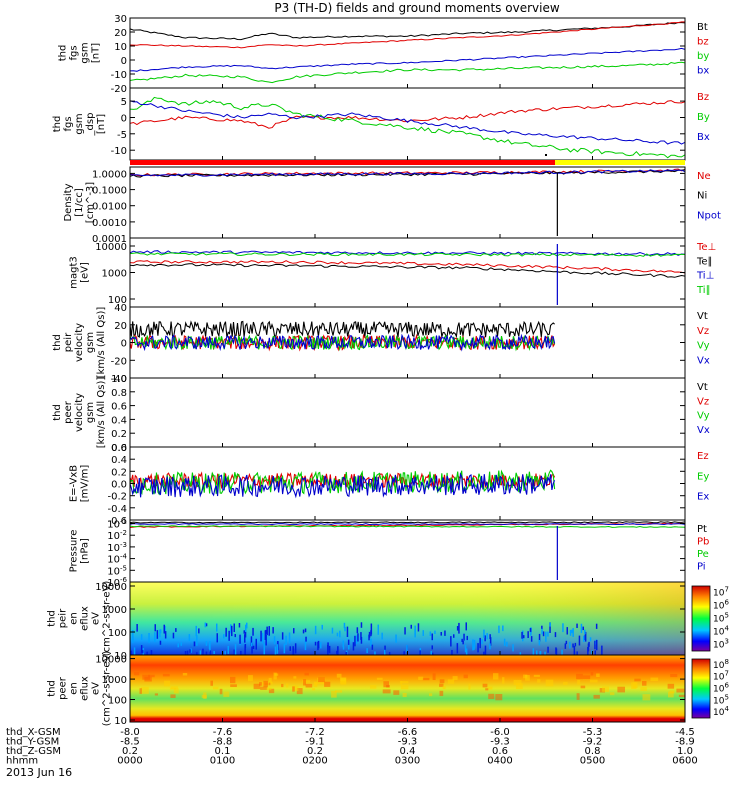  I want to click on legend-npot: Npot, so click(709, 215).